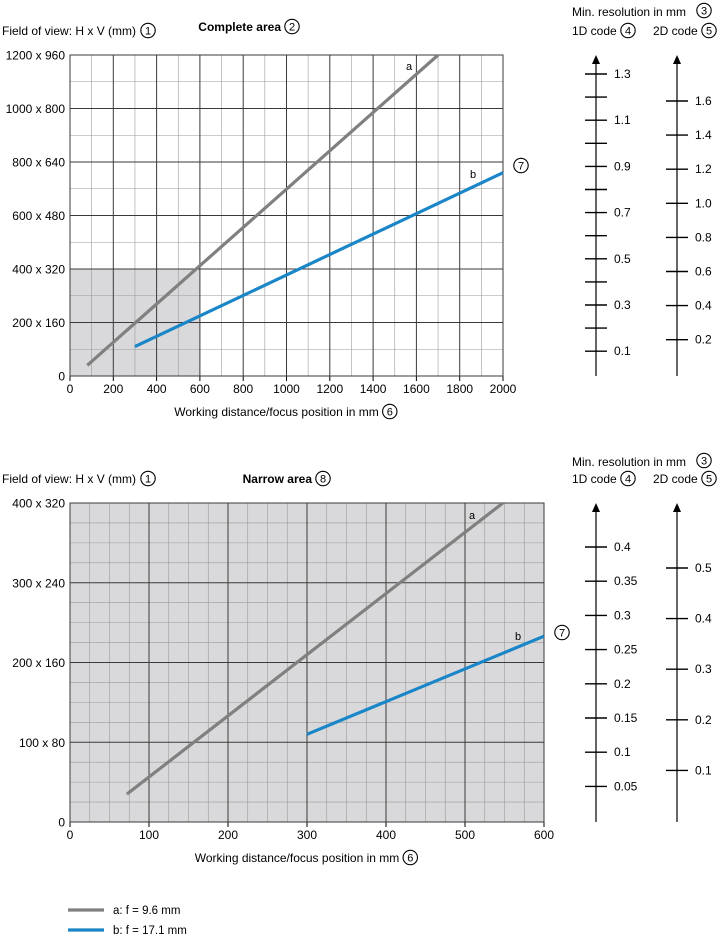 The height and width of the screenshot is (940, 719). What do you see at coordinates (518, 637) in the screenshot?
I see `chart2-series-b-label: b` at bounding box center [518, 637].